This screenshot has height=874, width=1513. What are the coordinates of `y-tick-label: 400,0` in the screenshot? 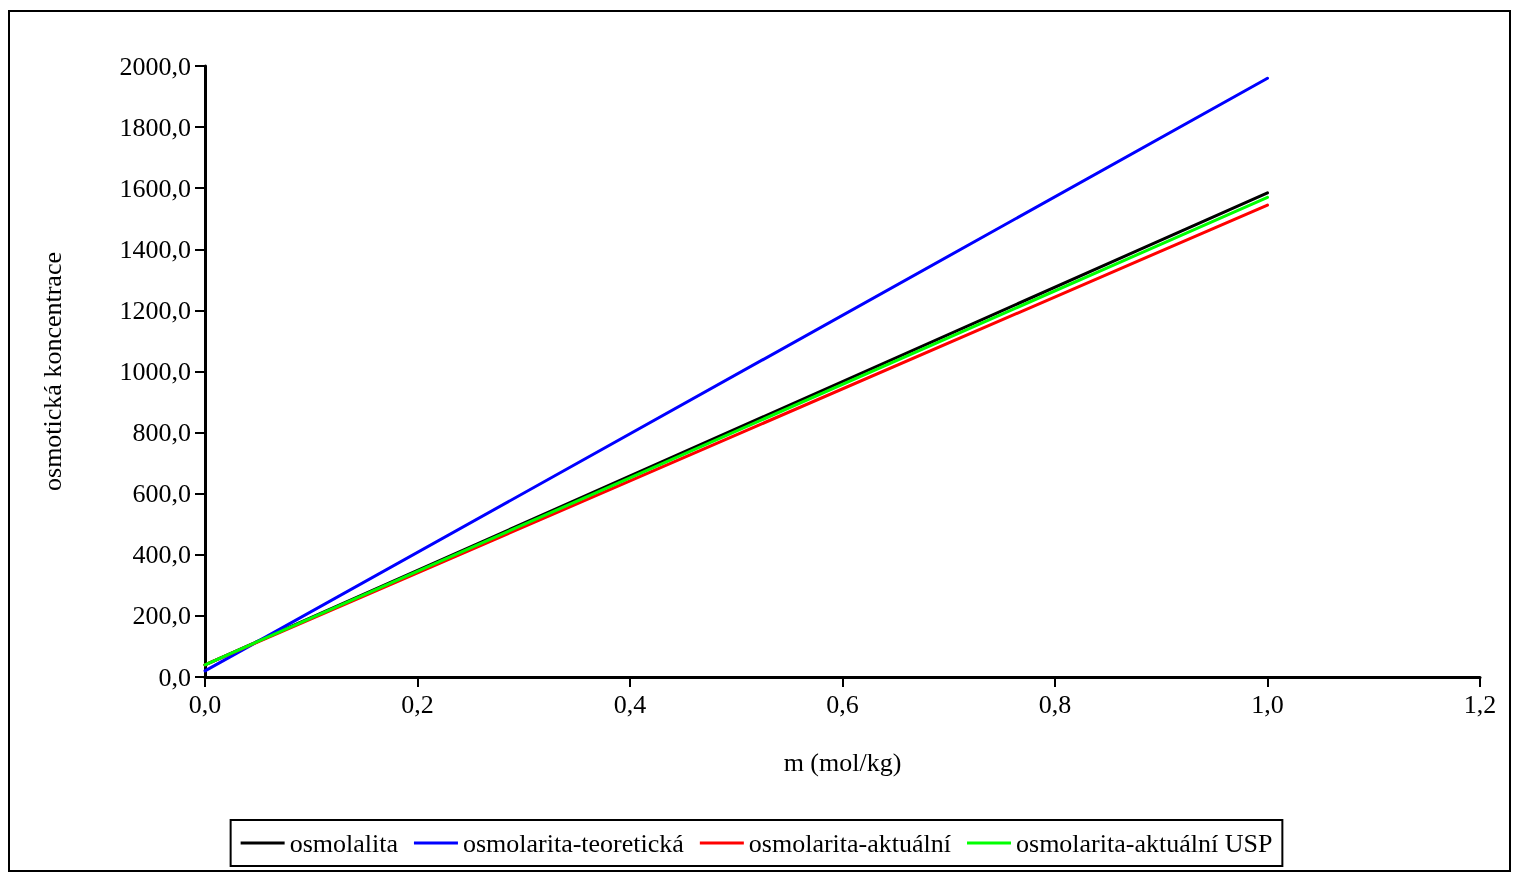 It's located at (161, 555).